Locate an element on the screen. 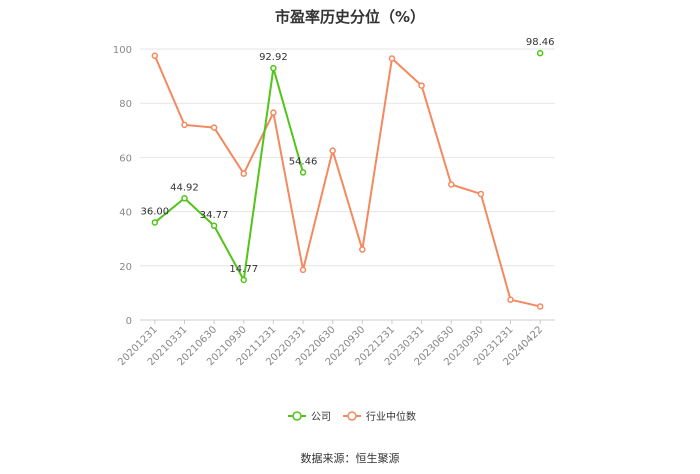 This screenshot has height=474, width=700. legend-label: 公司 is located at coordinates (321, 417).